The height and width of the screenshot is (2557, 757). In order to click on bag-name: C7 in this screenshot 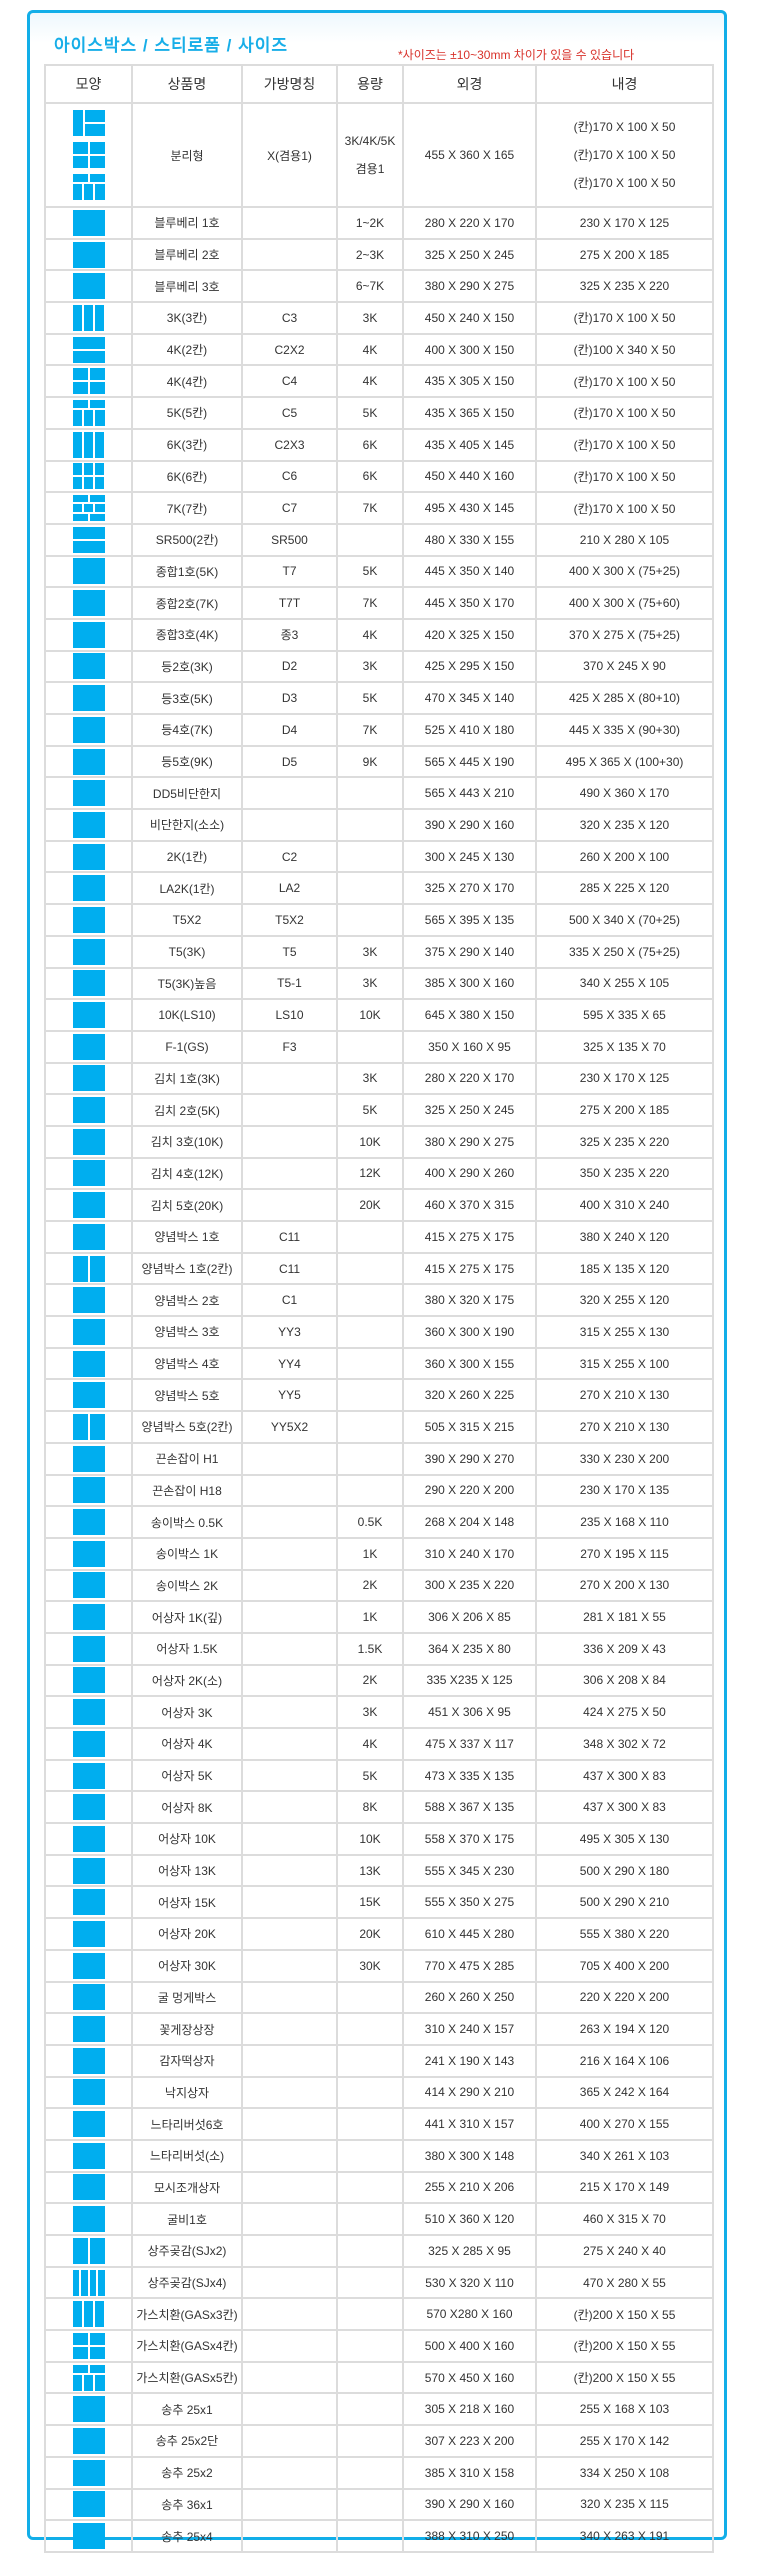, I will do `click(289, 508)`.